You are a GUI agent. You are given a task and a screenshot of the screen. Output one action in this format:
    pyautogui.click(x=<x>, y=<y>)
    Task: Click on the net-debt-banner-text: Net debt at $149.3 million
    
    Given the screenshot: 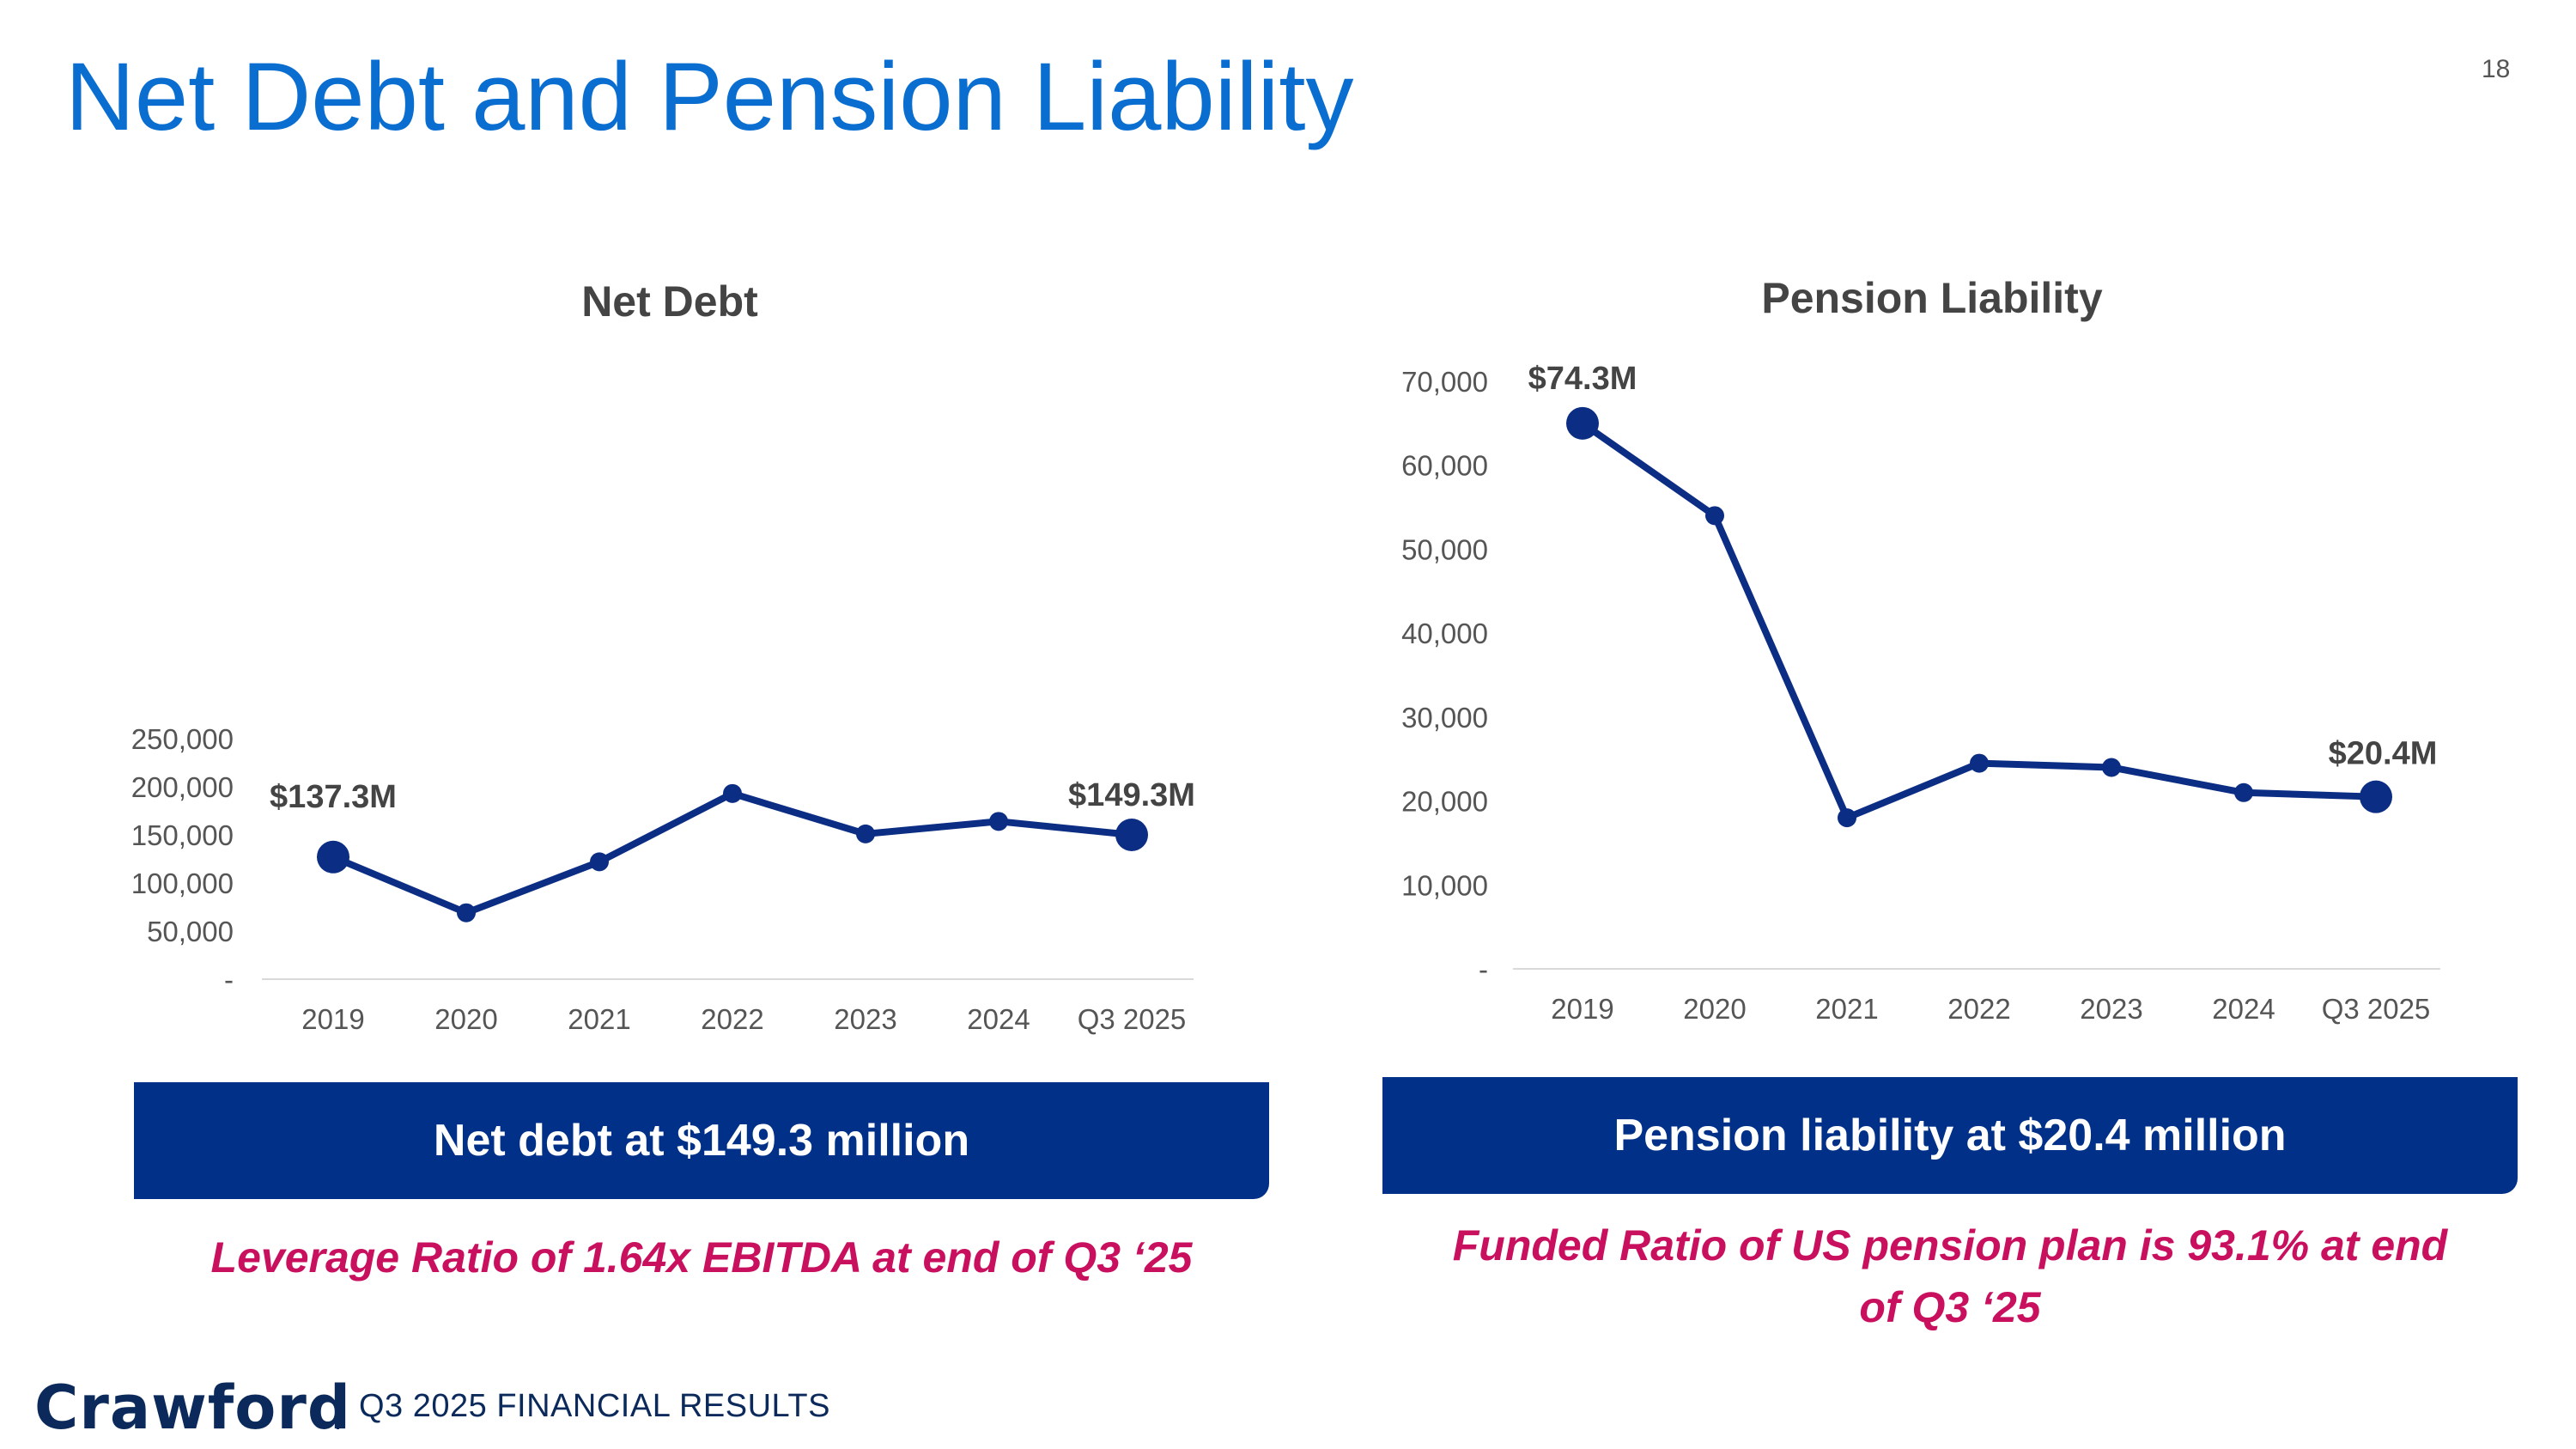 What is the action you would take?
    pyautogui.click(x=702, y=1141)
    